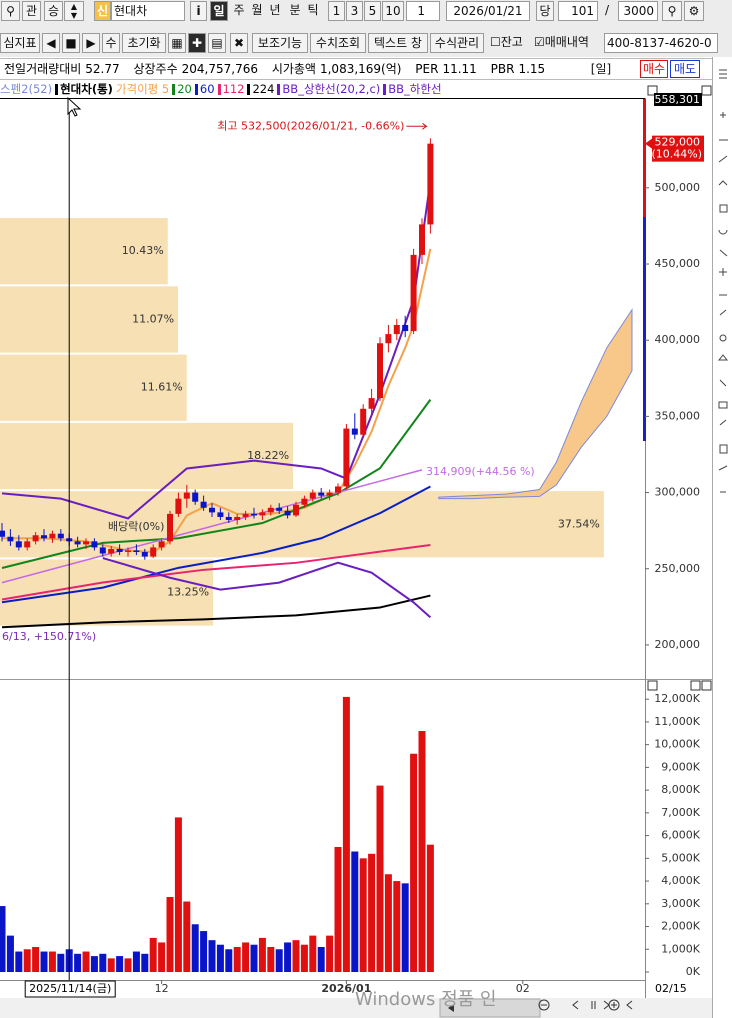 This screenshot has height=1018, width=732. I want to click on period-button: 주, so click(239, 10).